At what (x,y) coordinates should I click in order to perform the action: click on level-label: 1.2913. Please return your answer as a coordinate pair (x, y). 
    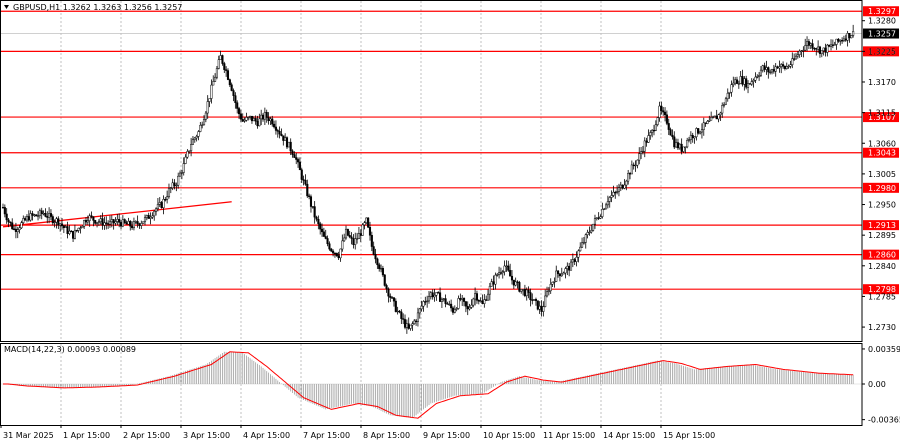
    Looking at the image, I should click on (882, 225).